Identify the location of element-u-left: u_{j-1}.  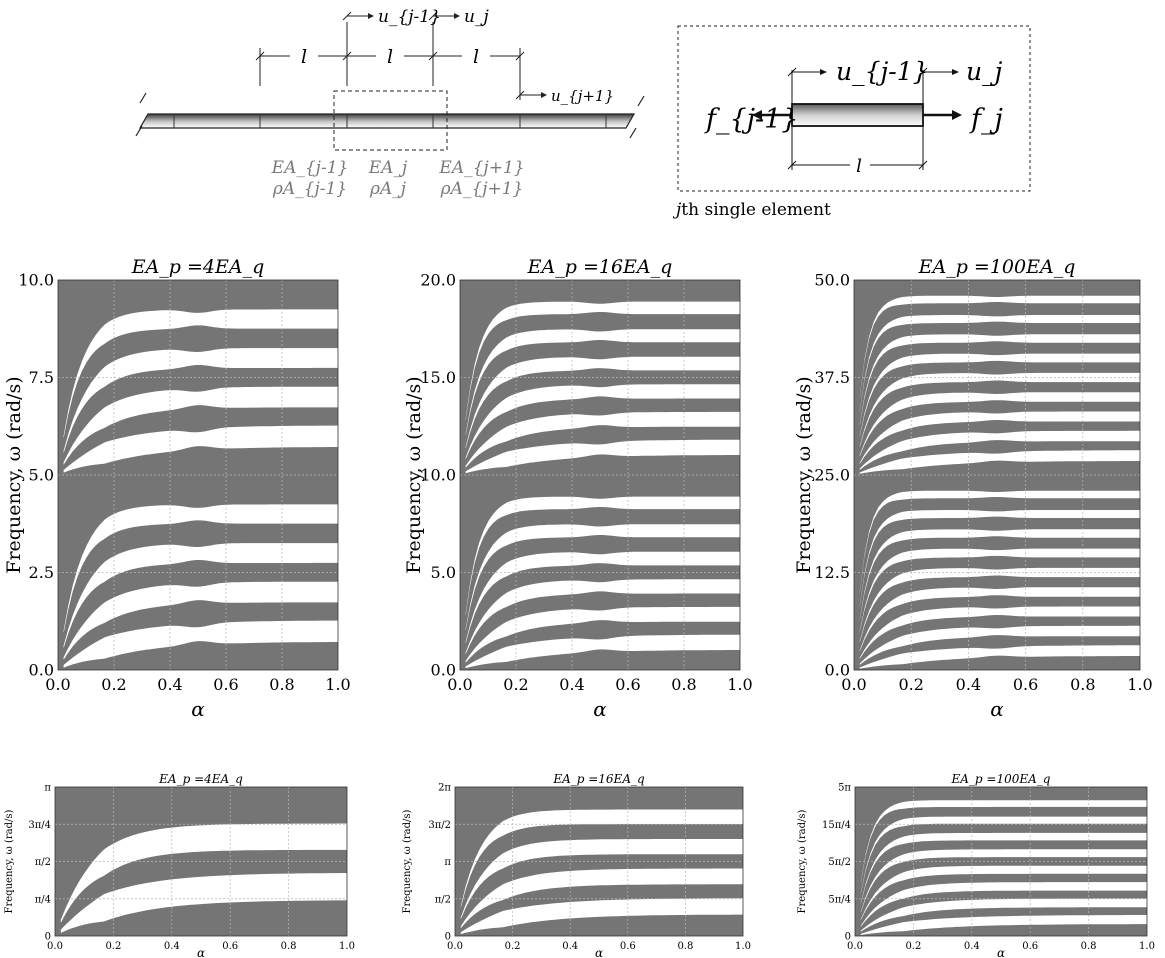
(882, 71).